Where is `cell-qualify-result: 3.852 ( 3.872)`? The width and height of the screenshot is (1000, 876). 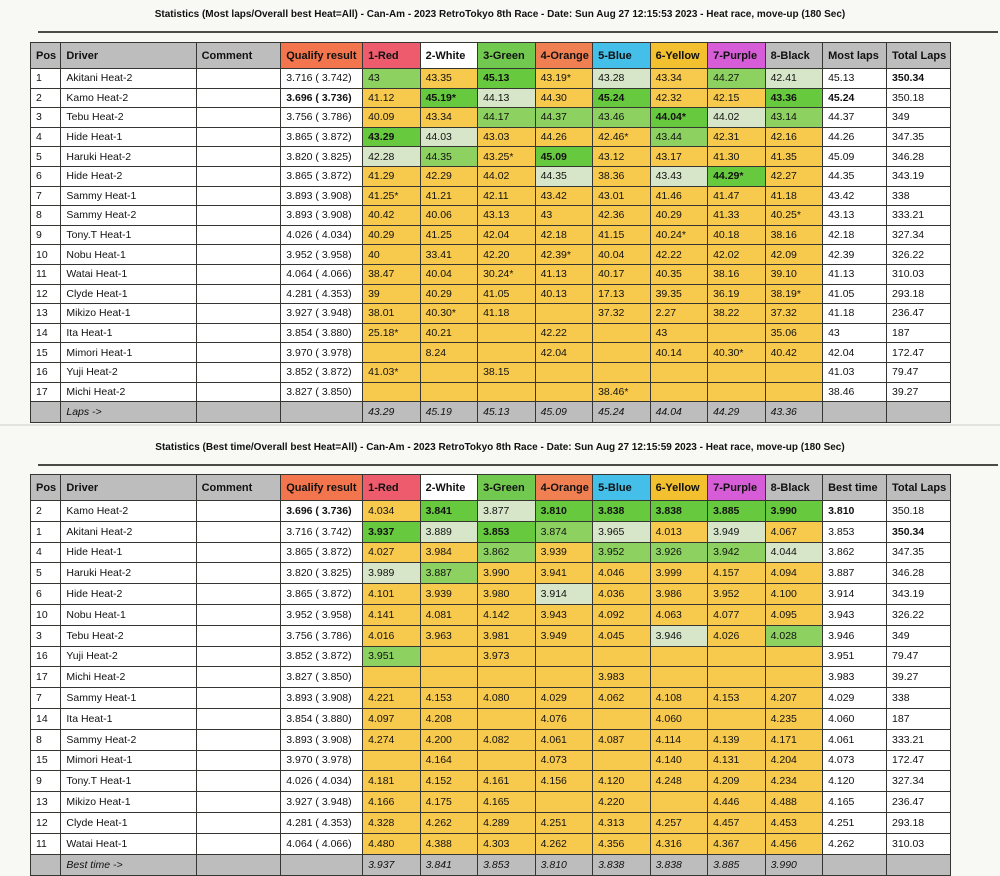 cell-qualify-result: 3.852 ( 3.872) is located at coordinates (322, 656).